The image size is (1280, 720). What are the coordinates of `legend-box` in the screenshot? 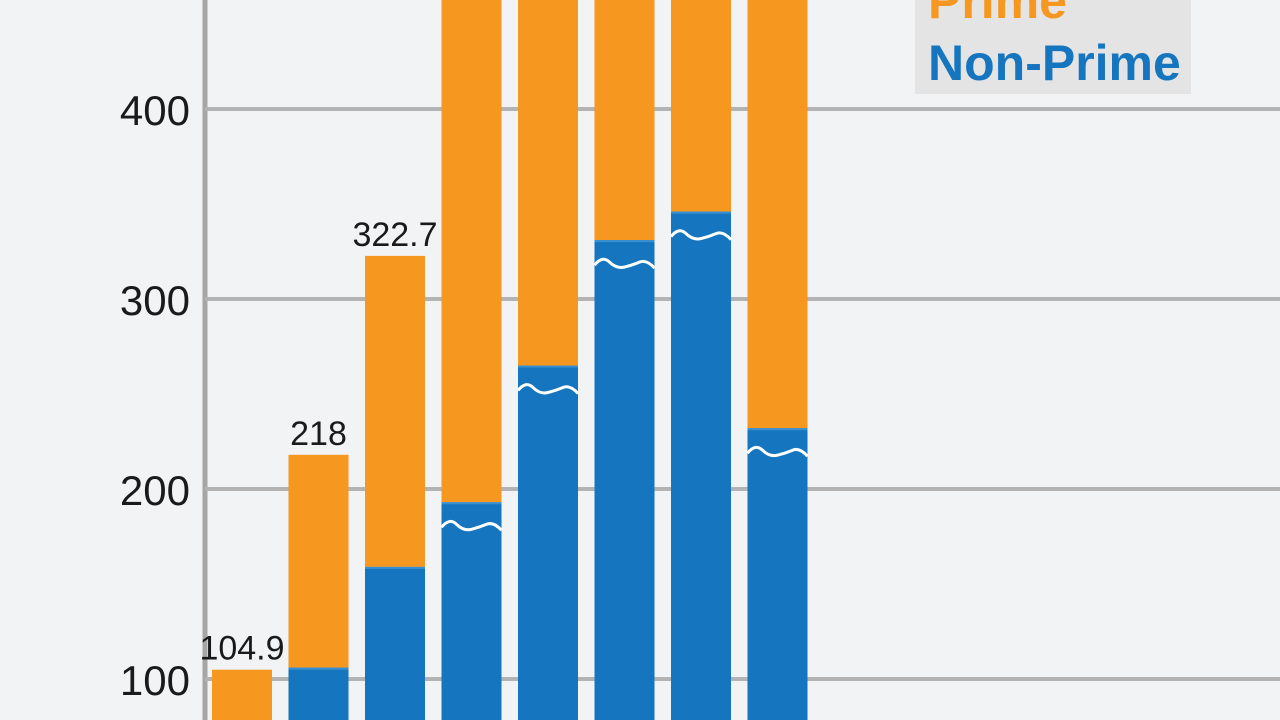 It's located at (1053, 47).